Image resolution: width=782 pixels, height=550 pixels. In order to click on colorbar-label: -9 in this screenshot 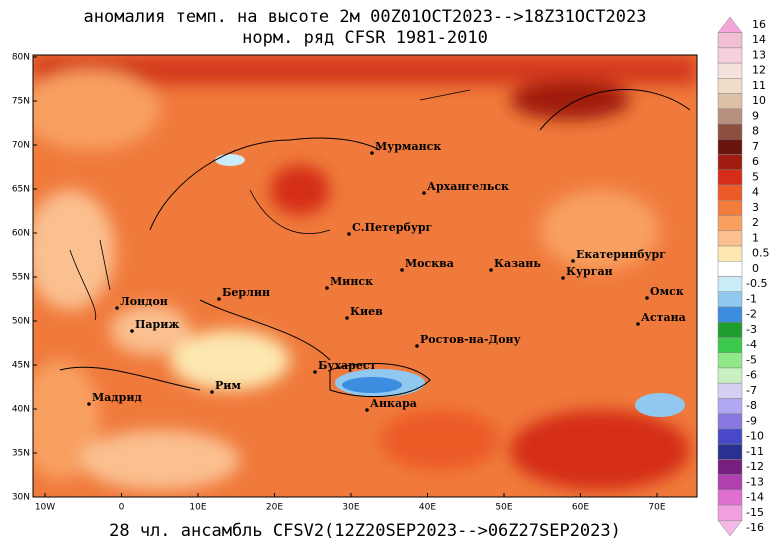, I will do `click(751, 420)`.